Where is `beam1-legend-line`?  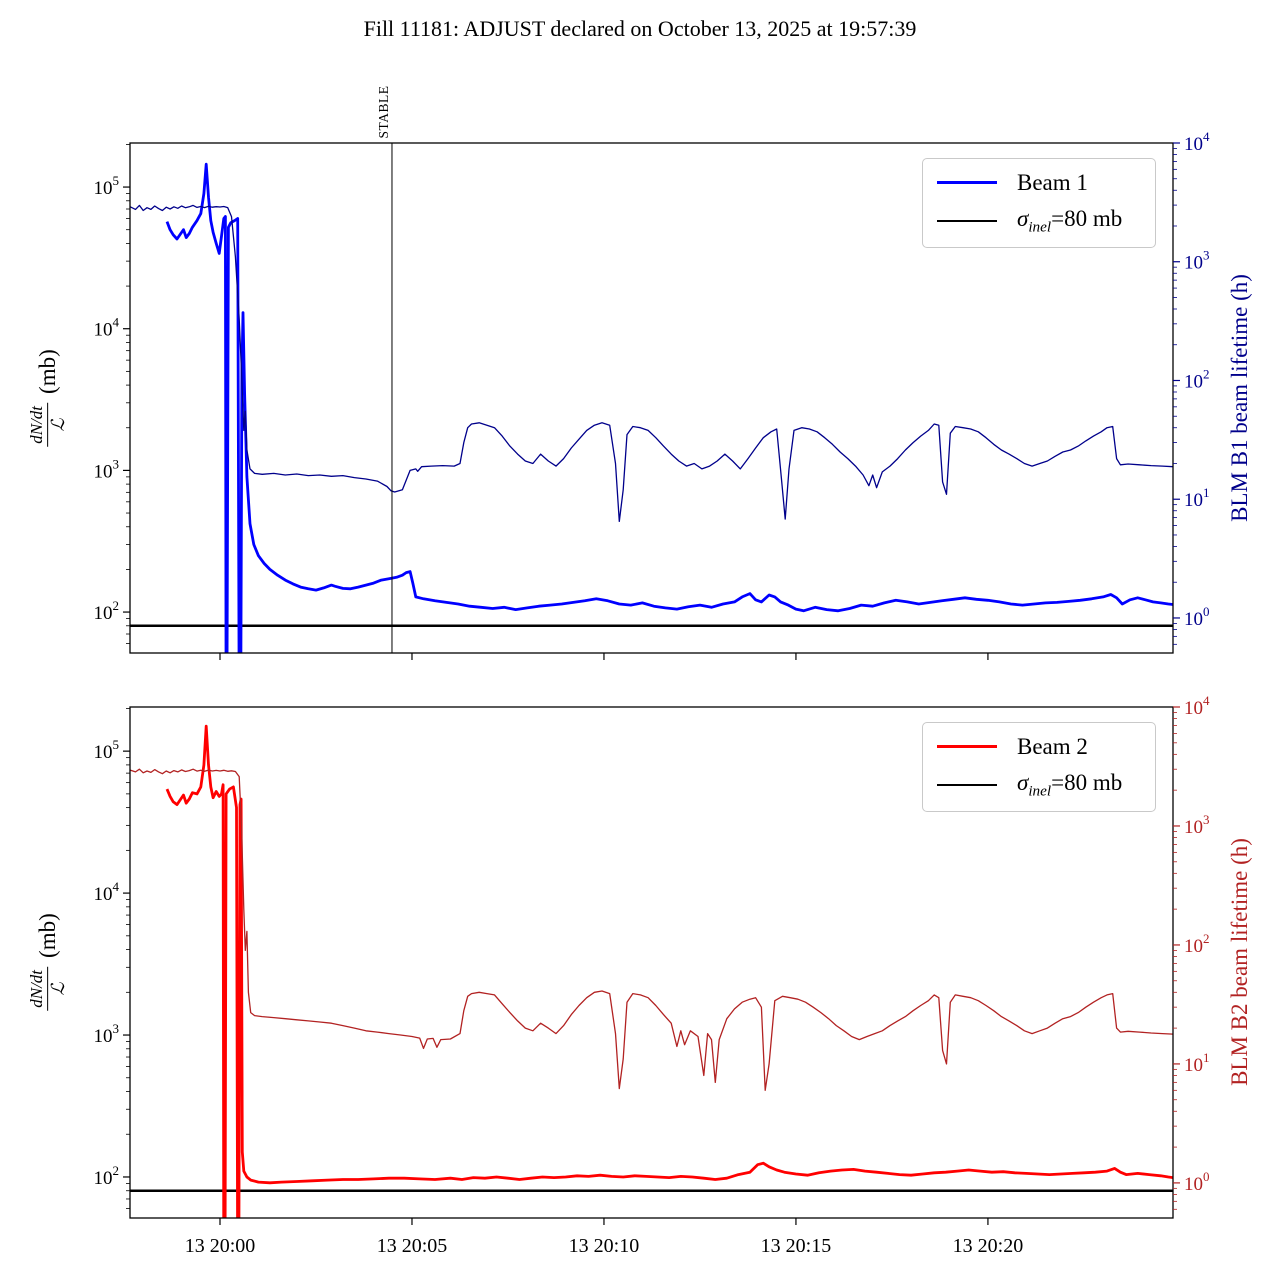 beam1-legend-line is located at coordinates (967, 183).